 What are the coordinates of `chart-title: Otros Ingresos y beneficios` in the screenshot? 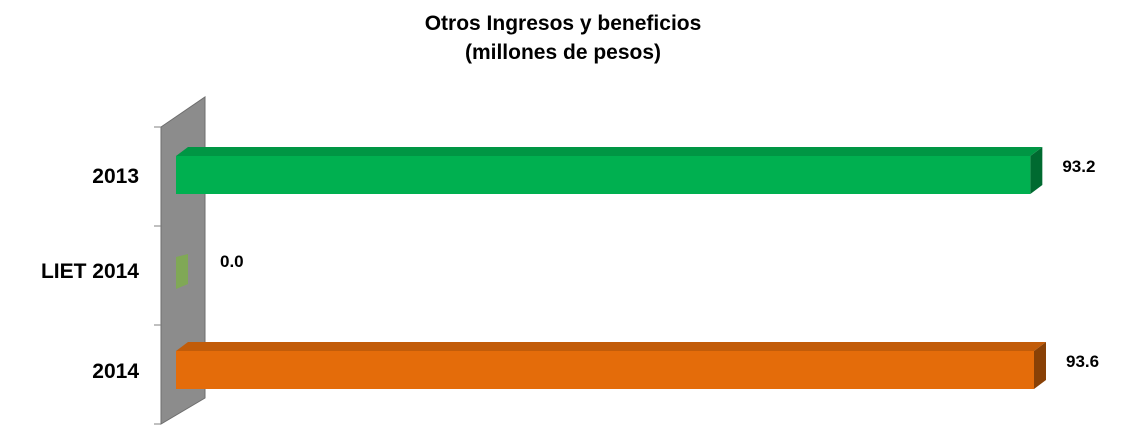 It's located at (563, 23).